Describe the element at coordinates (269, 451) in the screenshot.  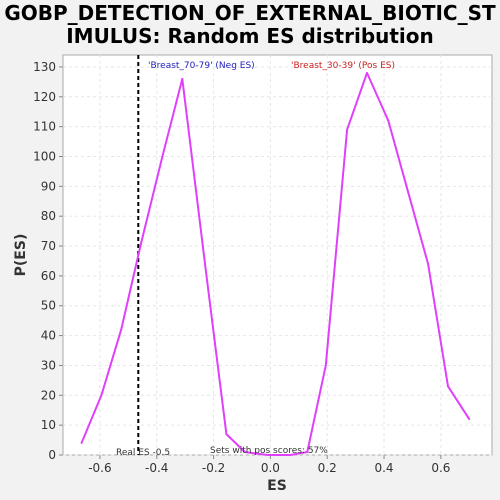
I see `pos-scores-label: Sets with pos scores: 57%` at that location.